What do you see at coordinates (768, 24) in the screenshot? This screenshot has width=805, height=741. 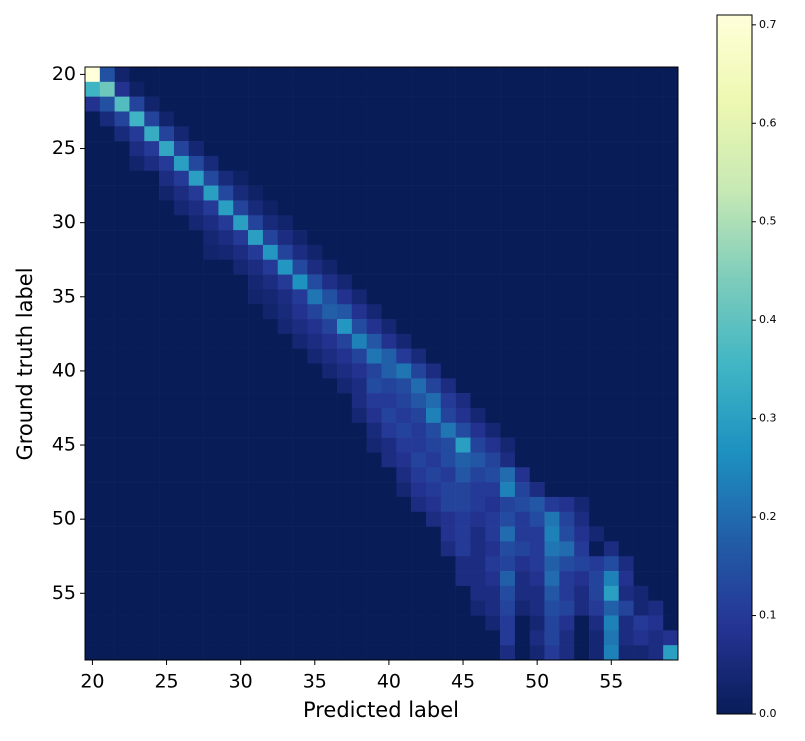 I see `colorbar-tick-label: 0.7` at bounding box center [768, 24].